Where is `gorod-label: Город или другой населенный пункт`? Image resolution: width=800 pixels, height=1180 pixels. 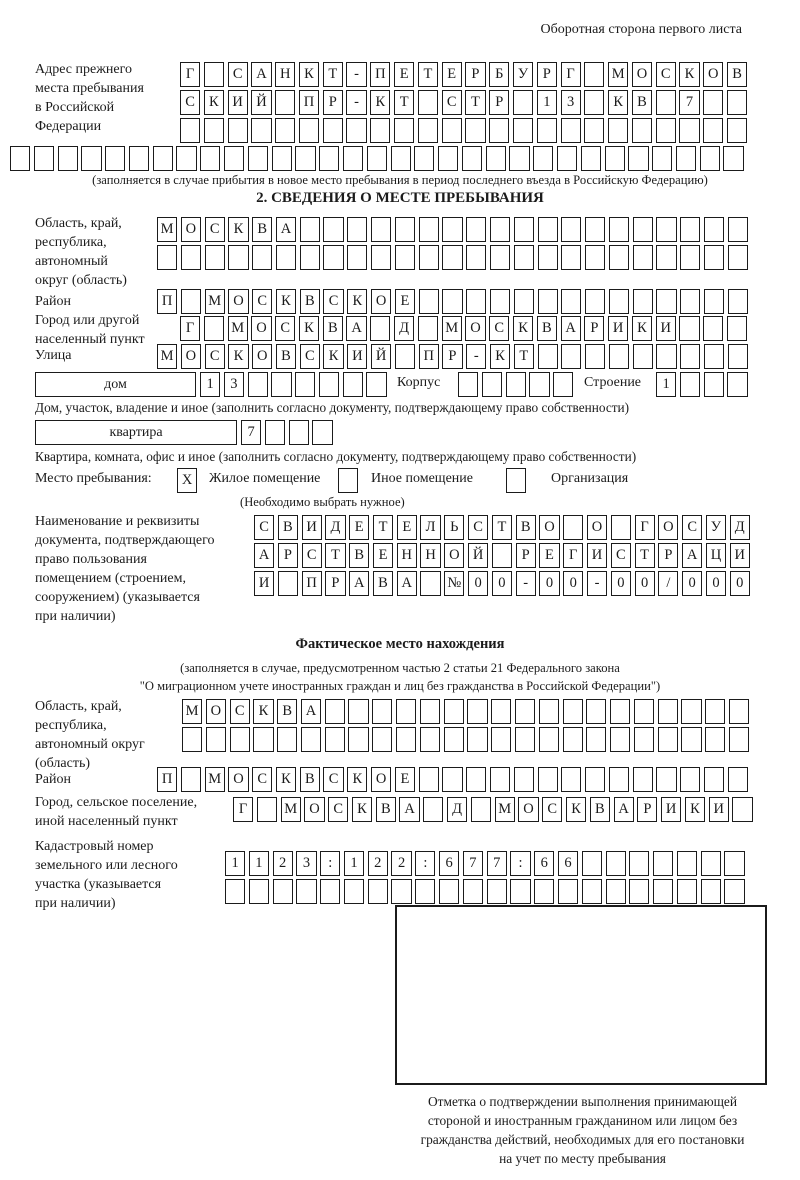 gorod-label: Город или другой населенный пункт is located at coordinates (90, 330).